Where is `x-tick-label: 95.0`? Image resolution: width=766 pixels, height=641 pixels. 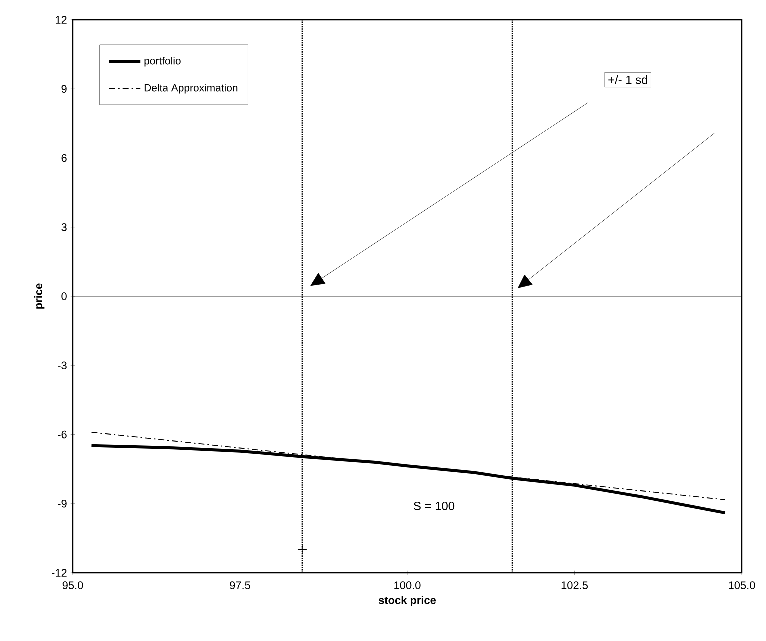 x-tick-label: 95.0 is located at coordinates (73, 586).